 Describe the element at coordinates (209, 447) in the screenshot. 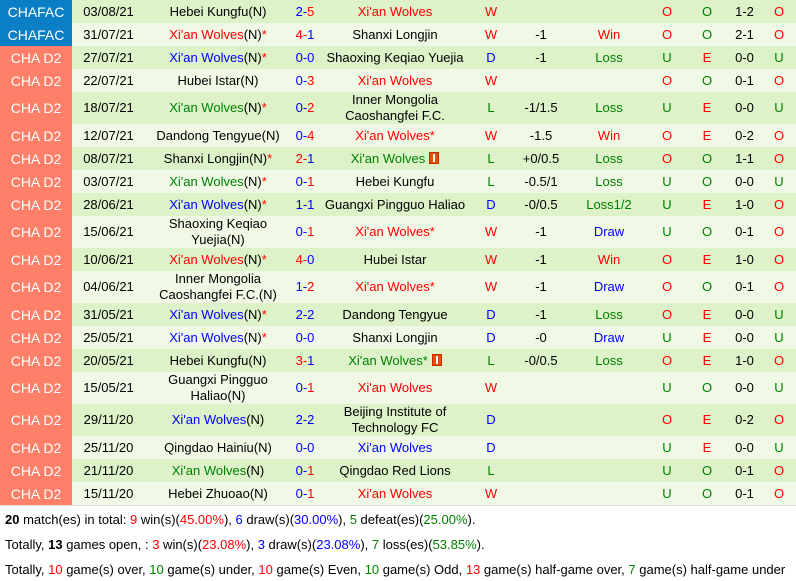

I see `home-team-name: Qingdao Hainiu` at that location.